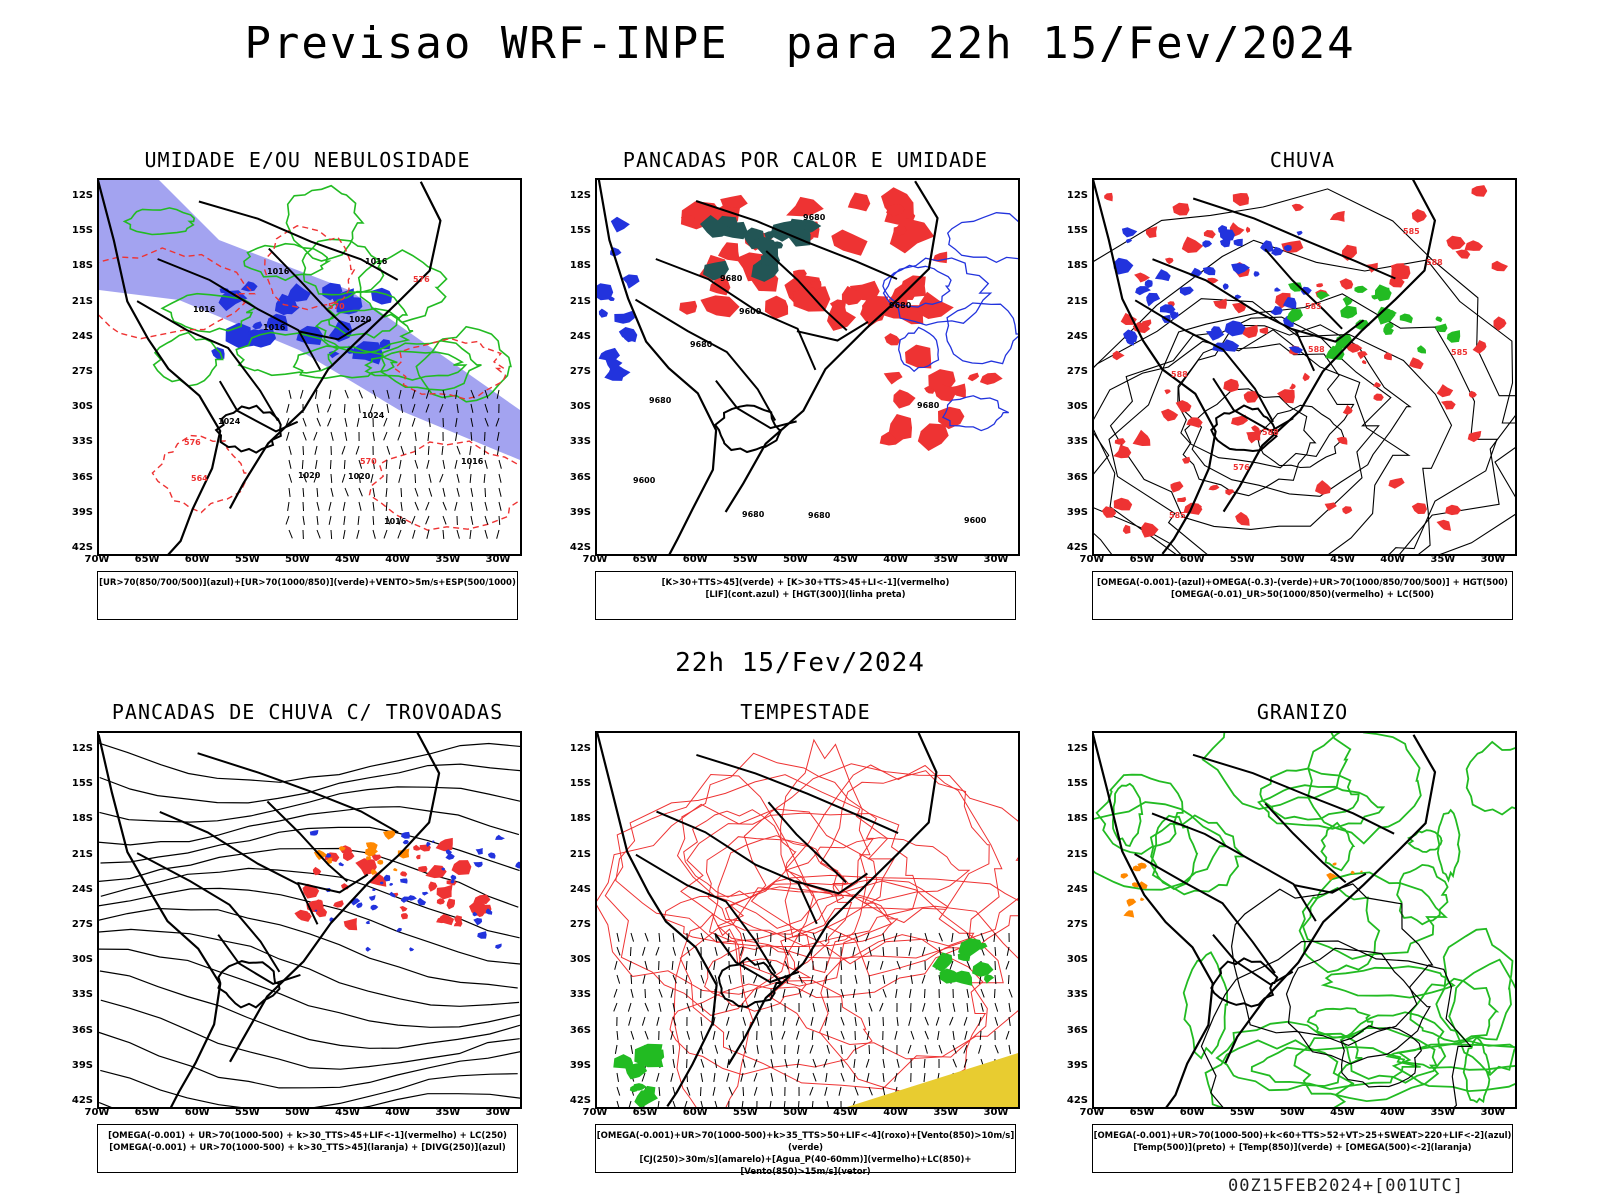 This screenshot has width=1600, height=1200. What do you see at coordinates (192, 442) in the screenshot?
I see `contour-label: 576` at bounding box center [192, 442].